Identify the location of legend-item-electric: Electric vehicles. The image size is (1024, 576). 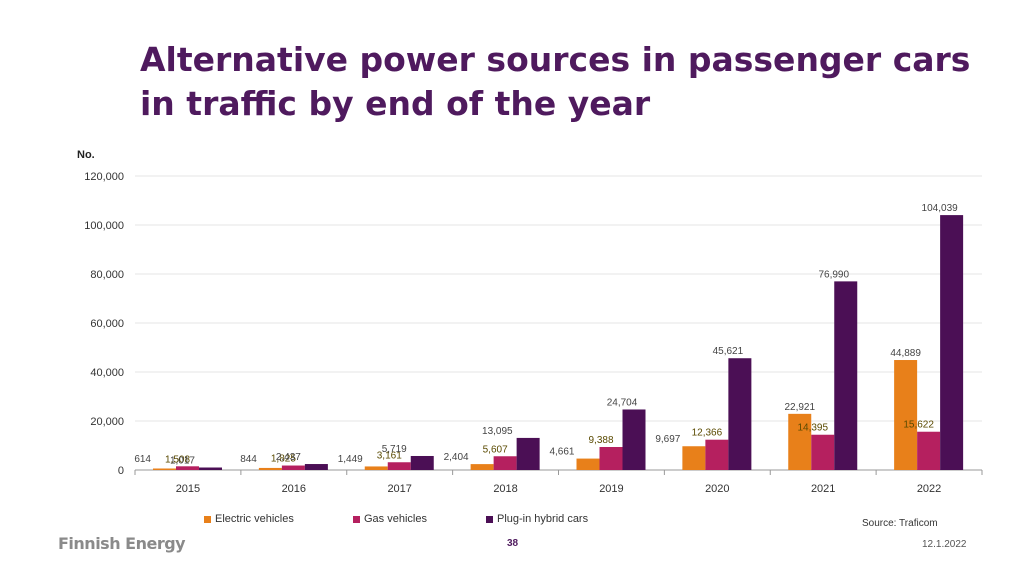
(249, 519).